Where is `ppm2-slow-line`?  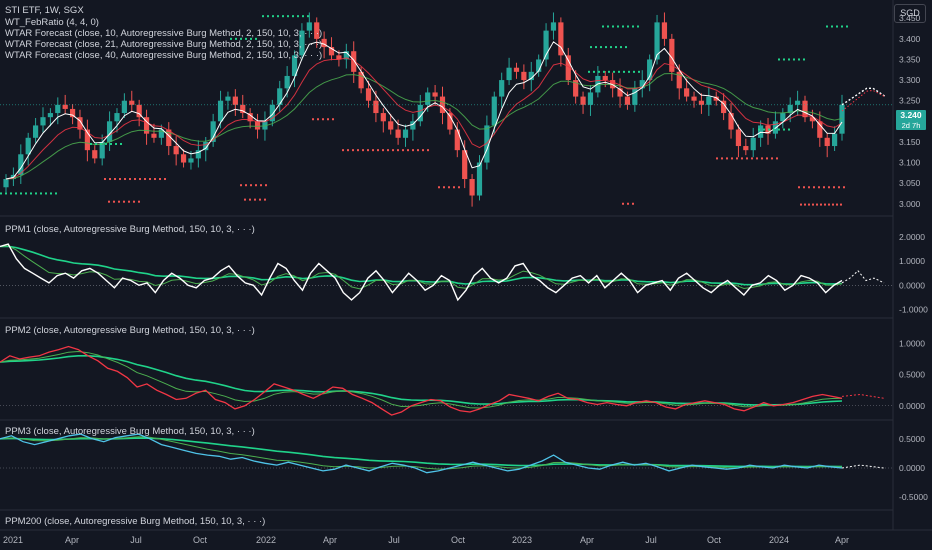 ppm2-slow-line is located at coordinates (421, 380).